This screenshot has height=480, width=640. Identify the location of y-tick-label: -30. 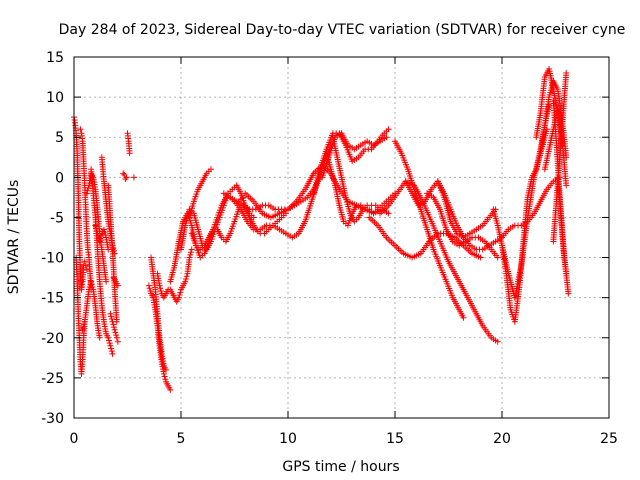
(52, 419).